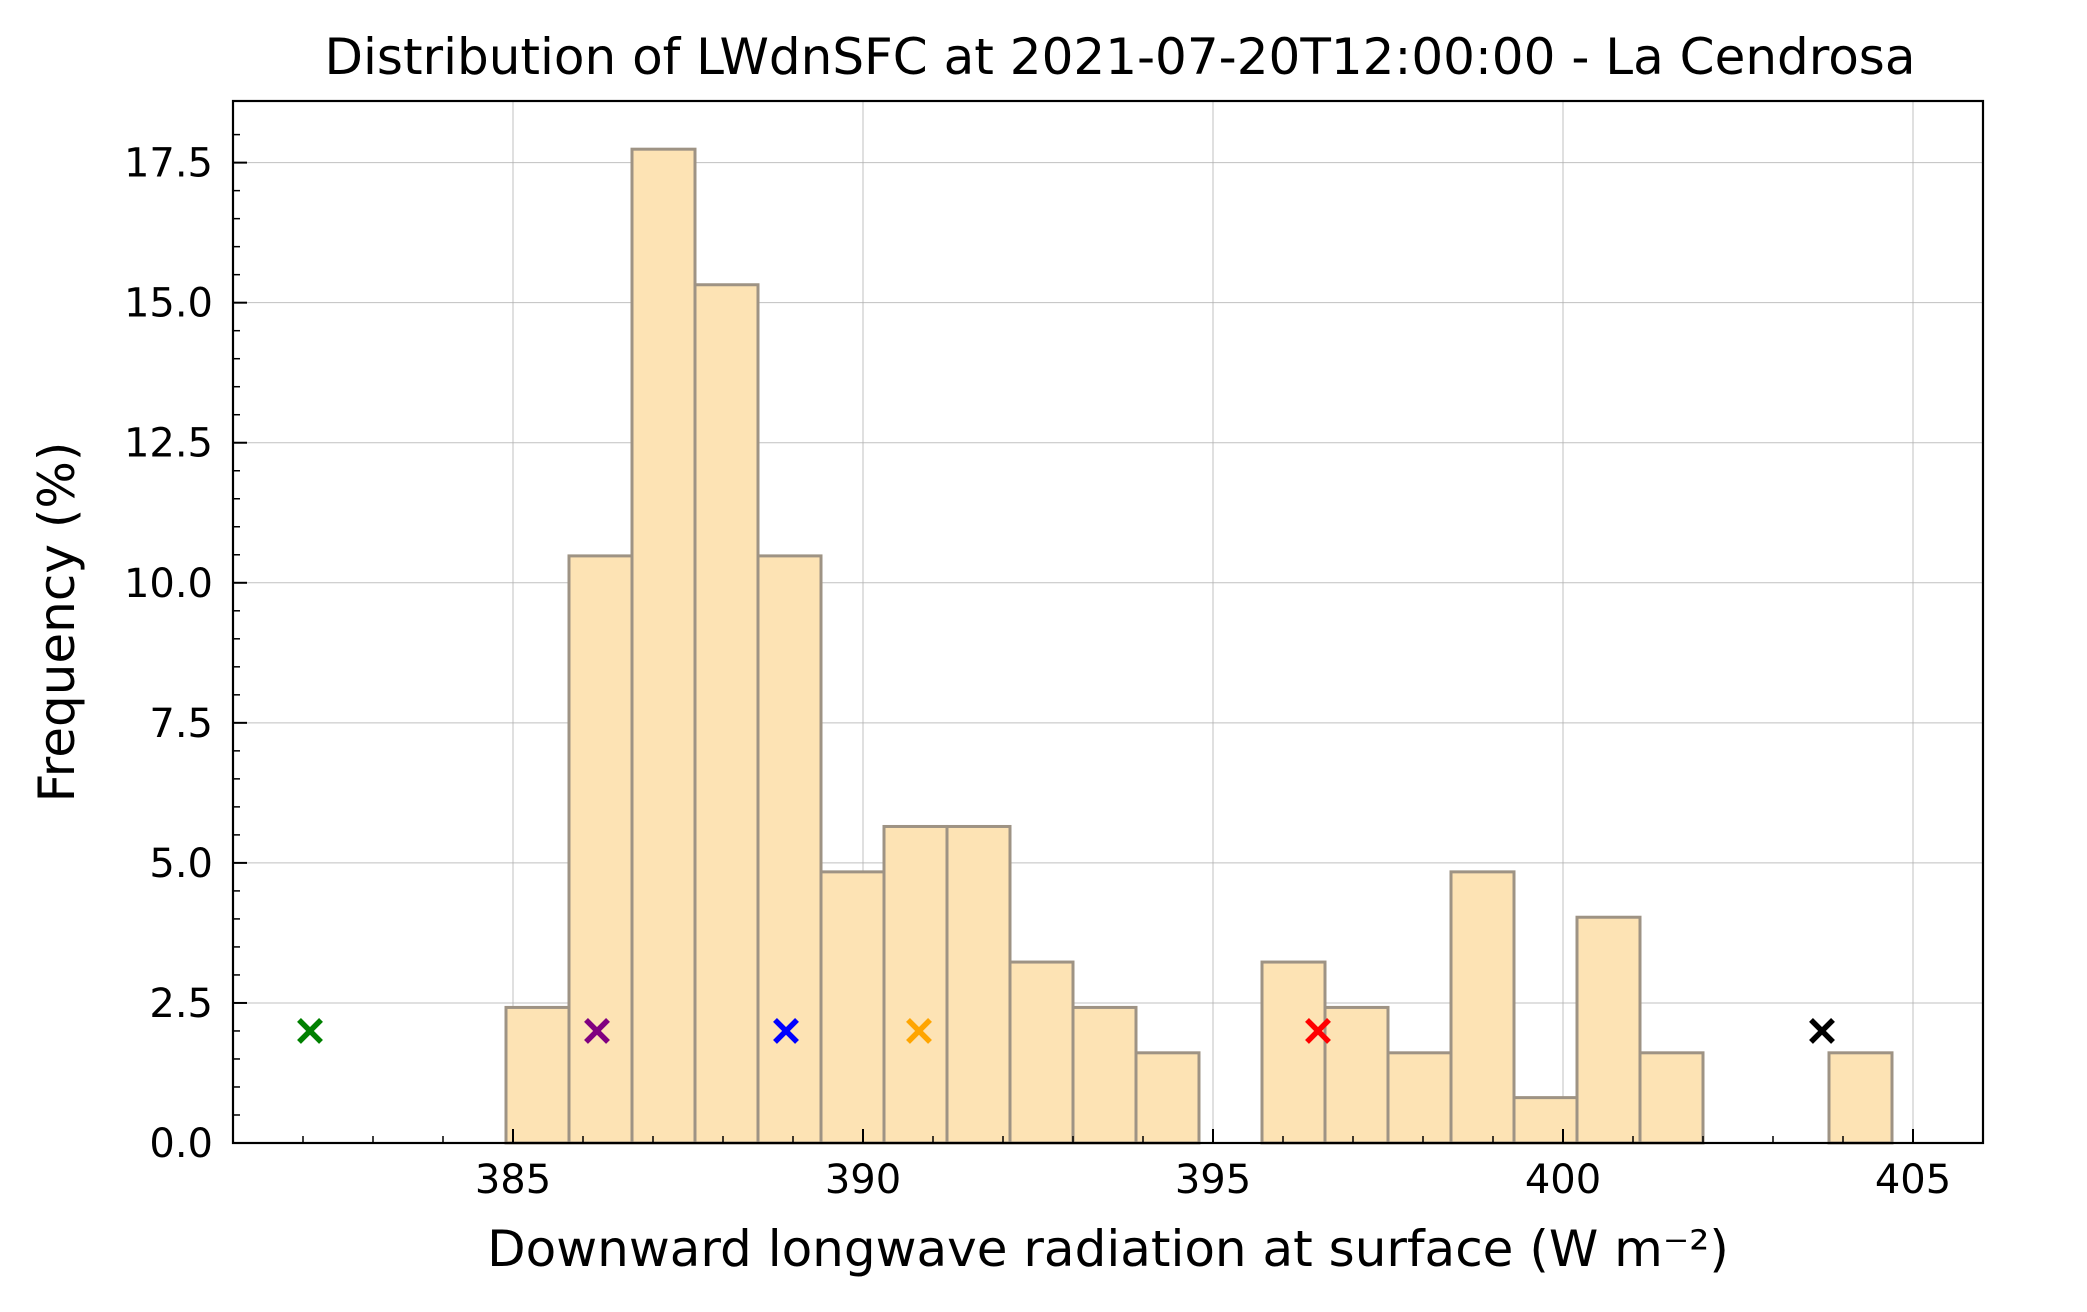 The width and height of the screenshot is (2087, 1312). What do you see at coordinates (181, 1144) in the screenshot?
I see `y-tick-label: 0.0` at bounding box center [181, 1144].